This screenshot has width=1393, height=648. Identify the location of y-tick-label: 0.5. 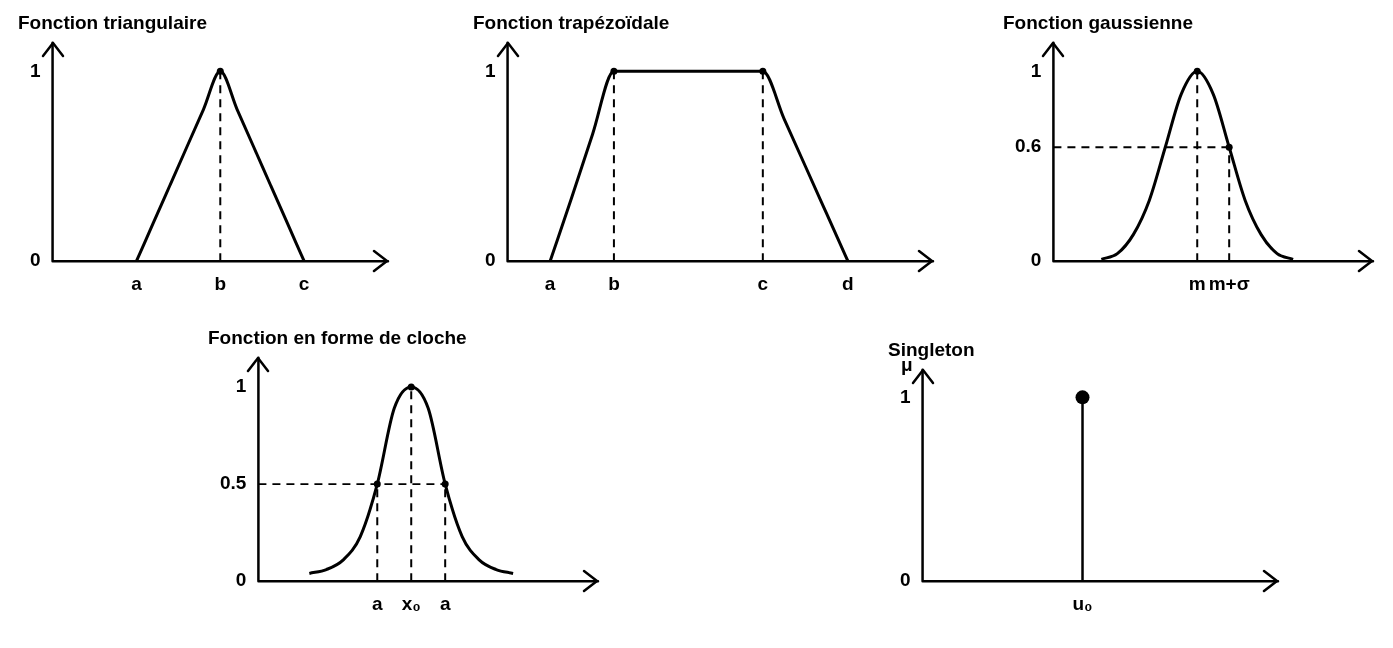
(233, 483).